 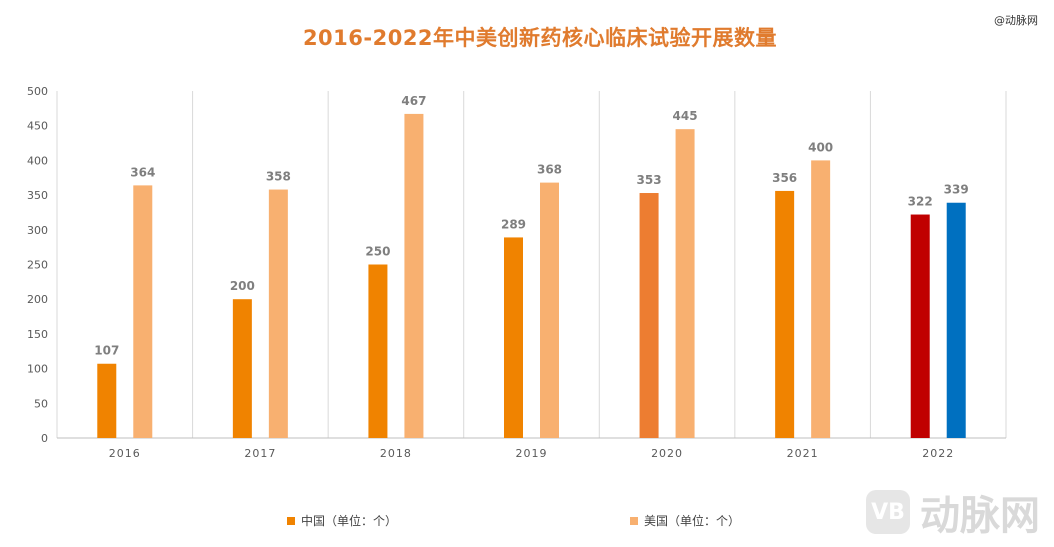 I want to click on data-label: 467, so click(x=413, y=101).